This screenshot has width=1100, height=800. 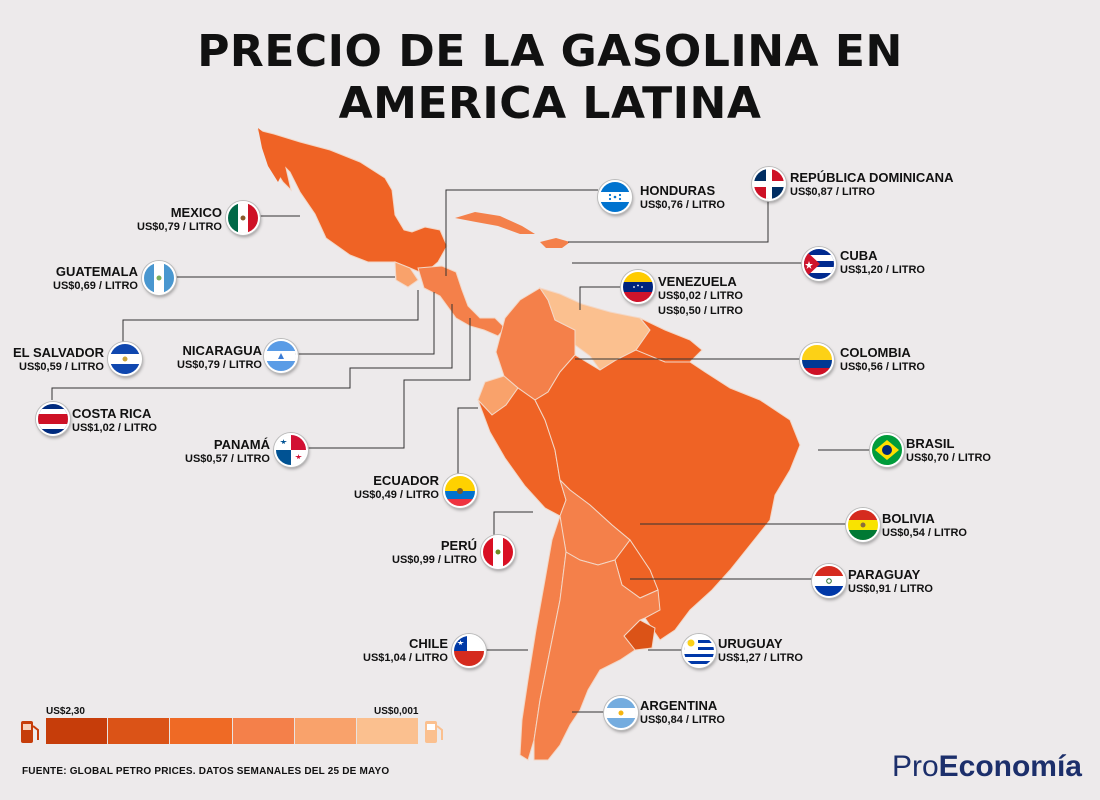 I want to click on label-cuba: CUBA US$1,20 / LITRO, so click(x=882, y=263).